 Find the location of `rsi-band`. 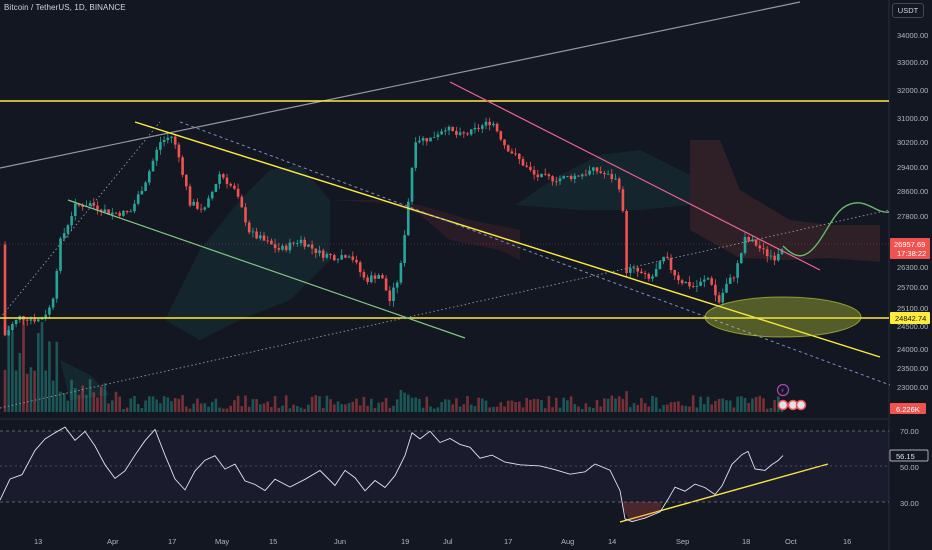

rsi-band is located at coordinates (444, 466).